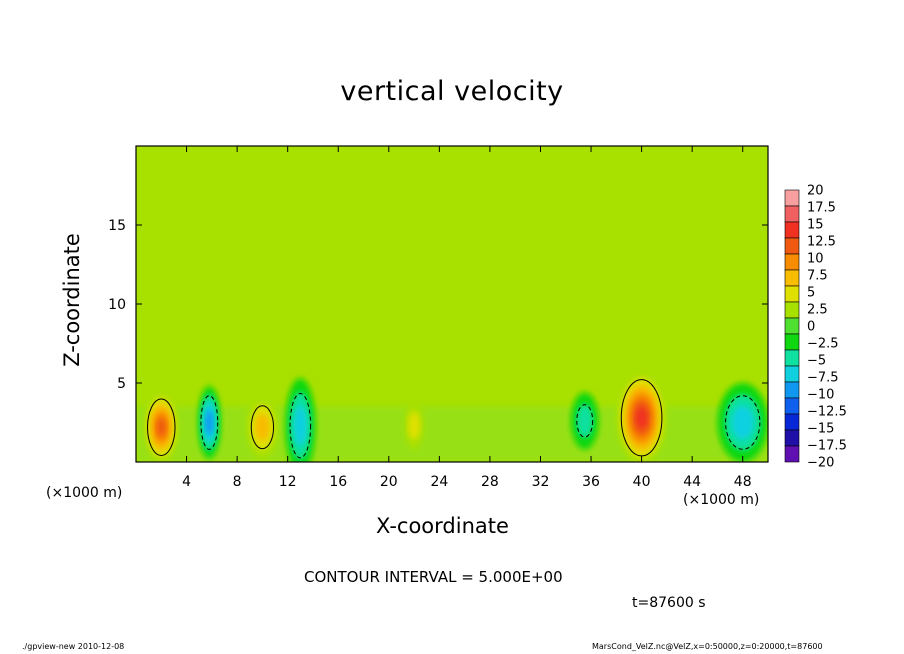  What do you see at coordinates (721, 500) in the screenshot?
I see `x-unit-label-right: (×1000 m)` at bounding box center [721, 500].